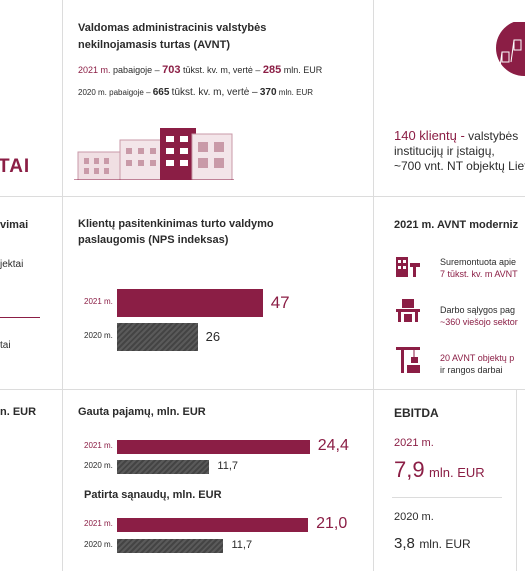  I want to click on client-map-icon, so click(510, 49).